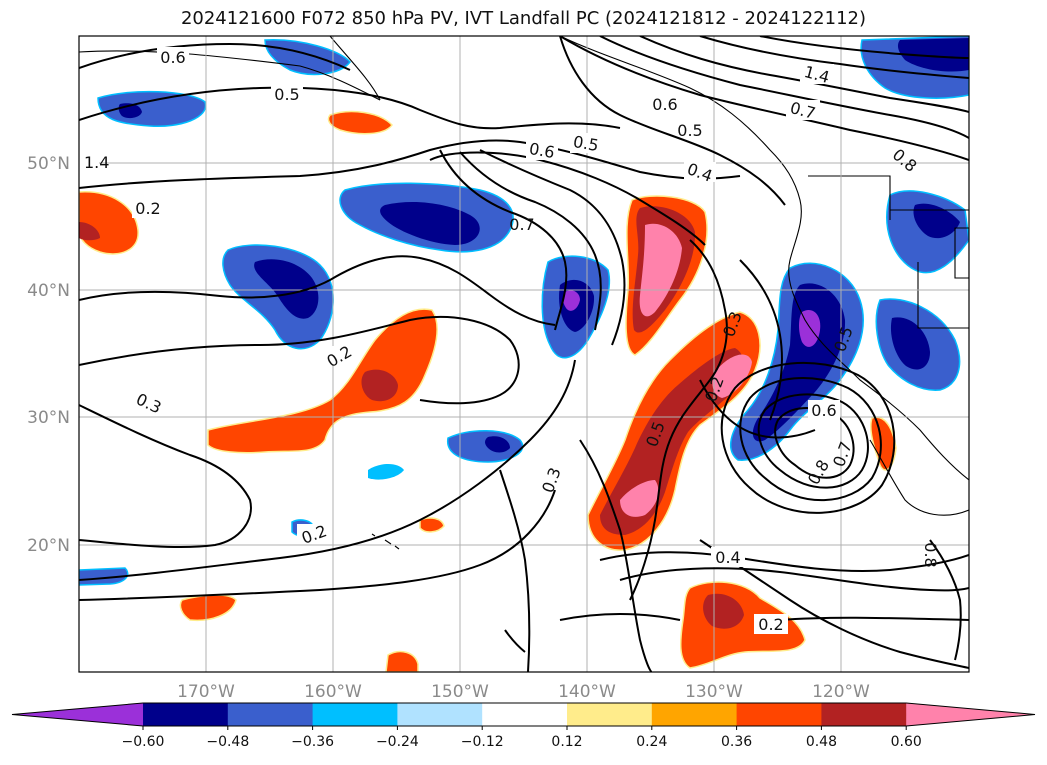 This screenshot has height=765, width=1047. What do you see at coordinates (206, 692) in the screenshot?
I see `lon-label: 170°W` at bounding box center [206, 692].